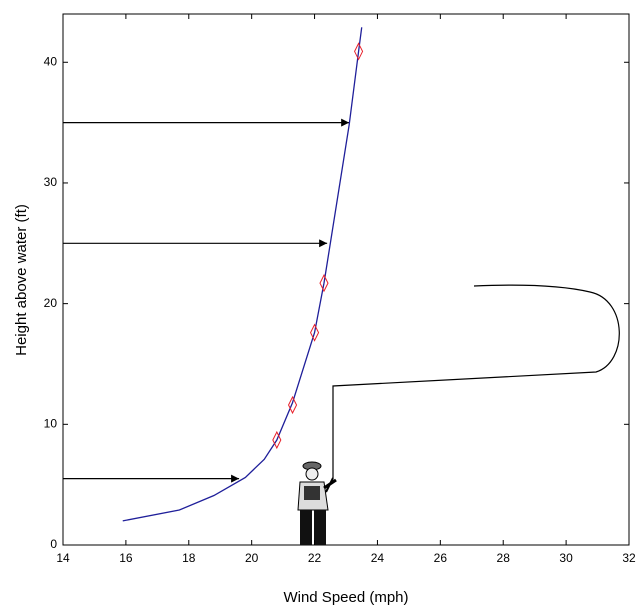 The image size is (640, 613). What do you see at coordinates (53, 544) in the screenshot?
I see `y-tick-label: 0` at bounding box center [53, 544].